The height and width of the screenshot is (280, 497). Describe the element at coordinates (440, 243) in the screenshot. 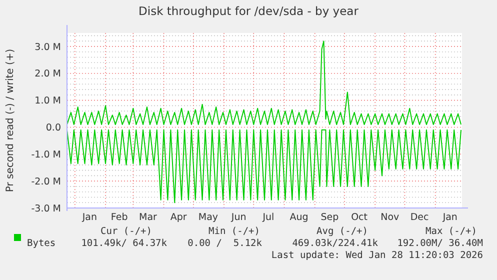

I see `text: 192.00M/ 36.40M` at that location.